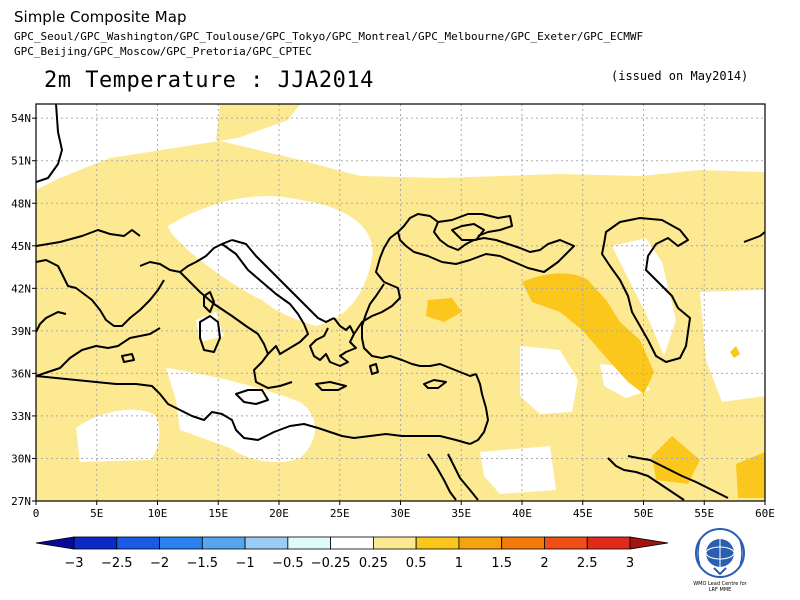 The width and height of the screenshot is (800, 600). What do you see at coordinates (21, 118) in the screenshot?
I see `lat-tick-label: 54N` at bounding box center [21, 118].